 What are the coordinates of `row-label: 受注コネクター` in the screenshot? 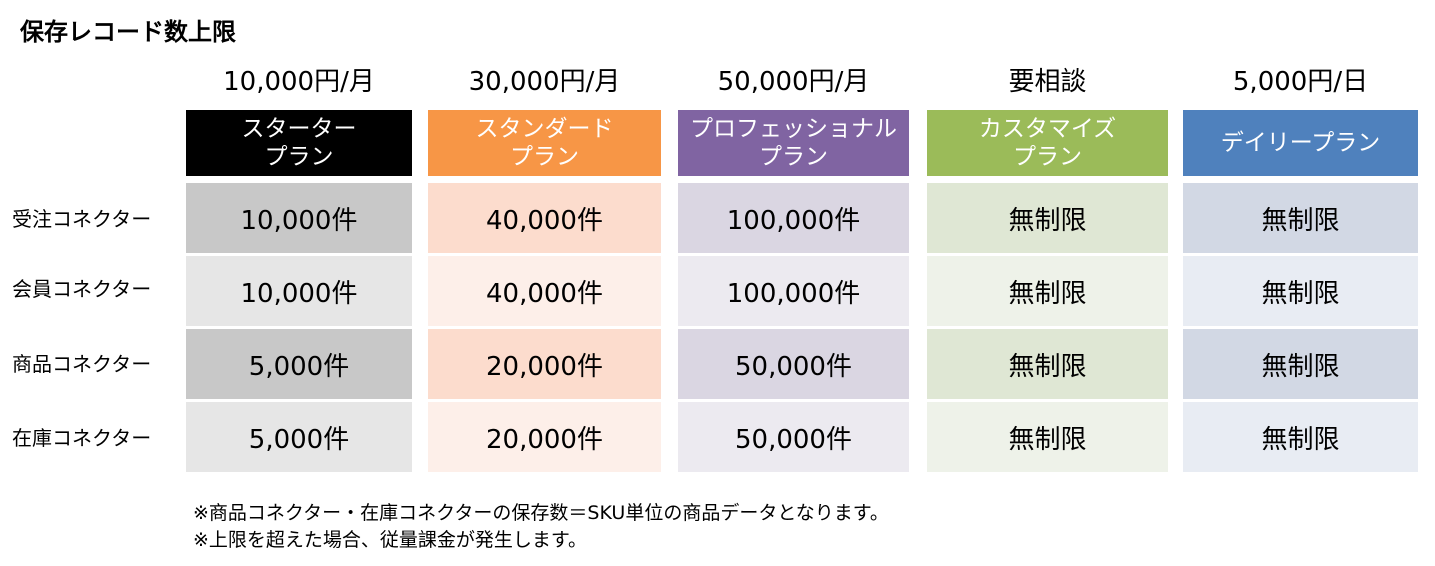 It's located at (82, 219).